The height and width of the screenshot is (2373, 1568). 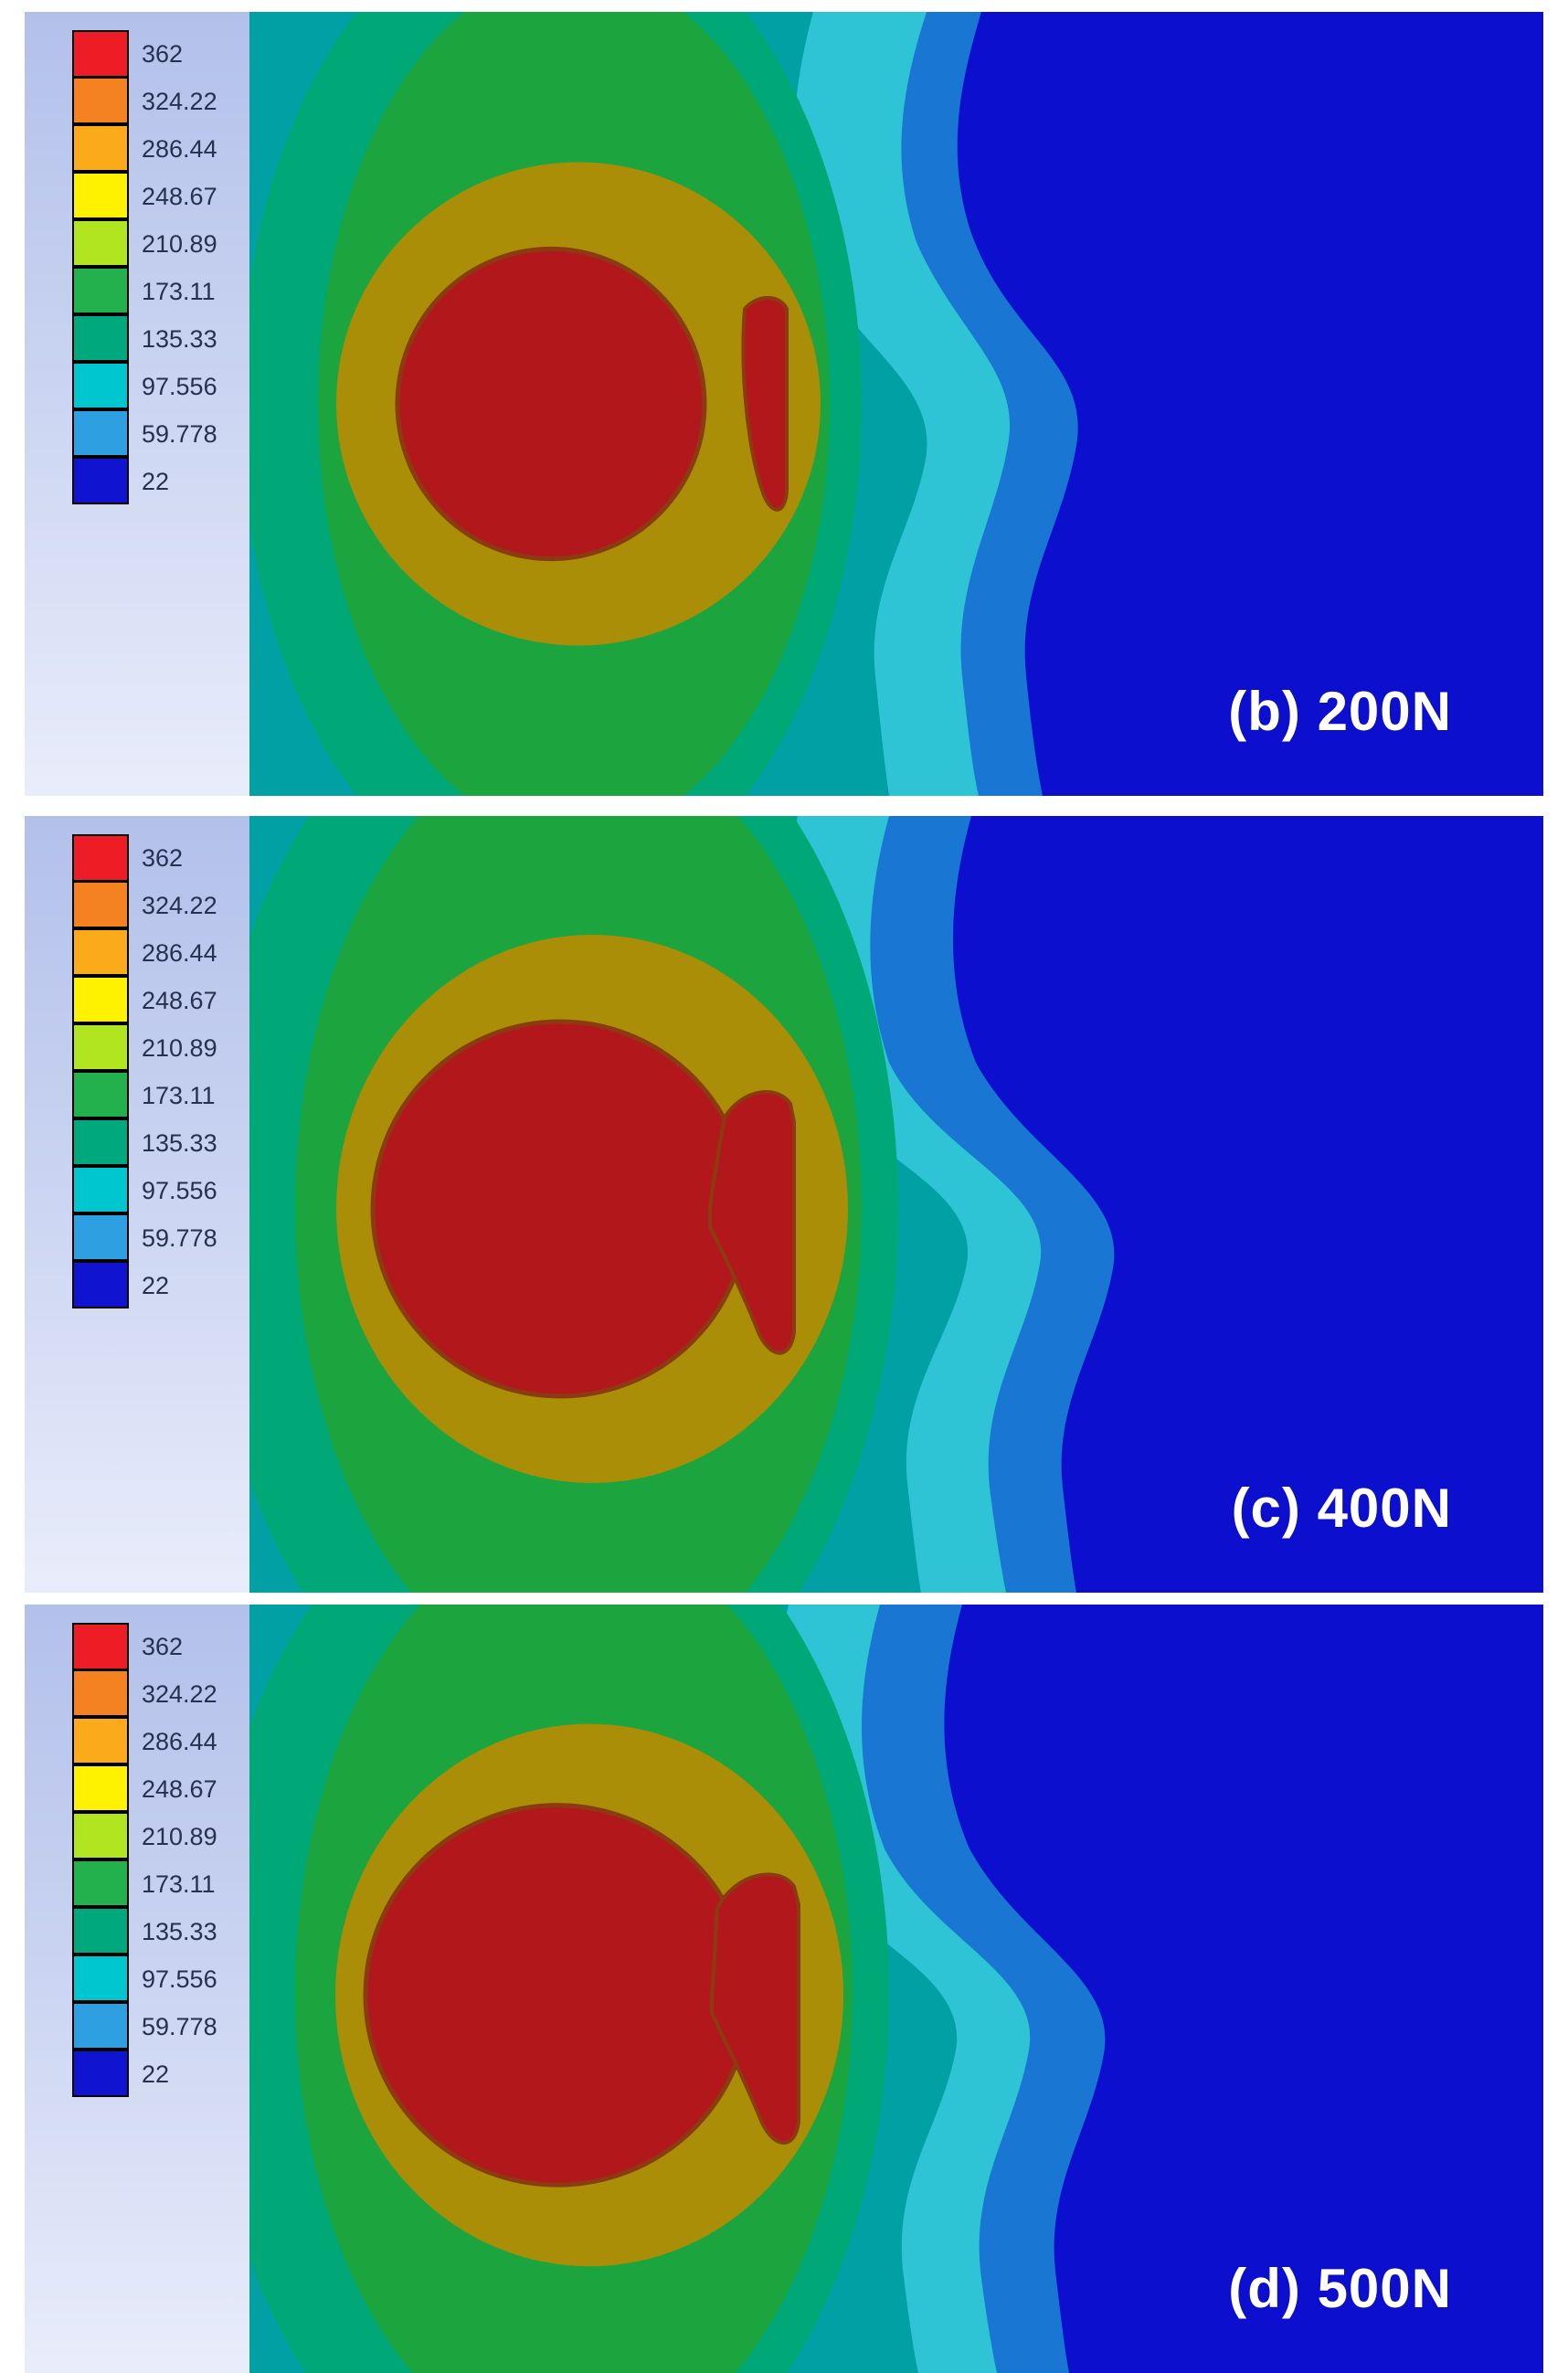 I want to click on panel-caption: (c) 400N, so click(x=1342, y=1508).